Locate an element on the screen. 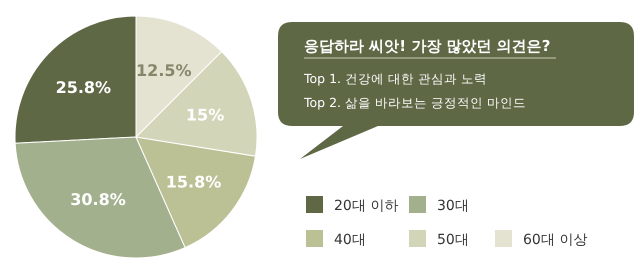 The width and height of the screenshot is (640, 275). legend-label: 50대 is located at coordinates (453, 240).